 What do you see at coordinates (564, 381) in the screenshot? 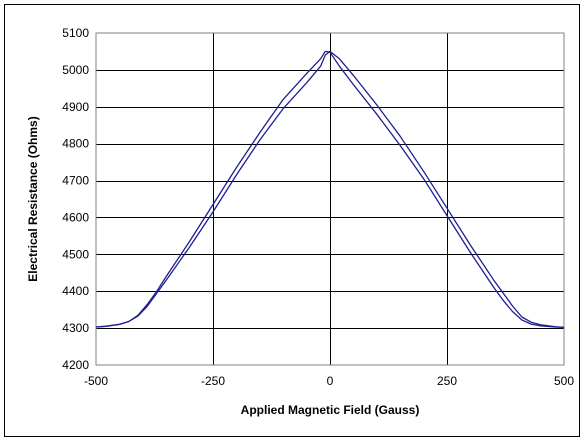
I see `x-tick-label: 500` at bounding box center [564, 381].